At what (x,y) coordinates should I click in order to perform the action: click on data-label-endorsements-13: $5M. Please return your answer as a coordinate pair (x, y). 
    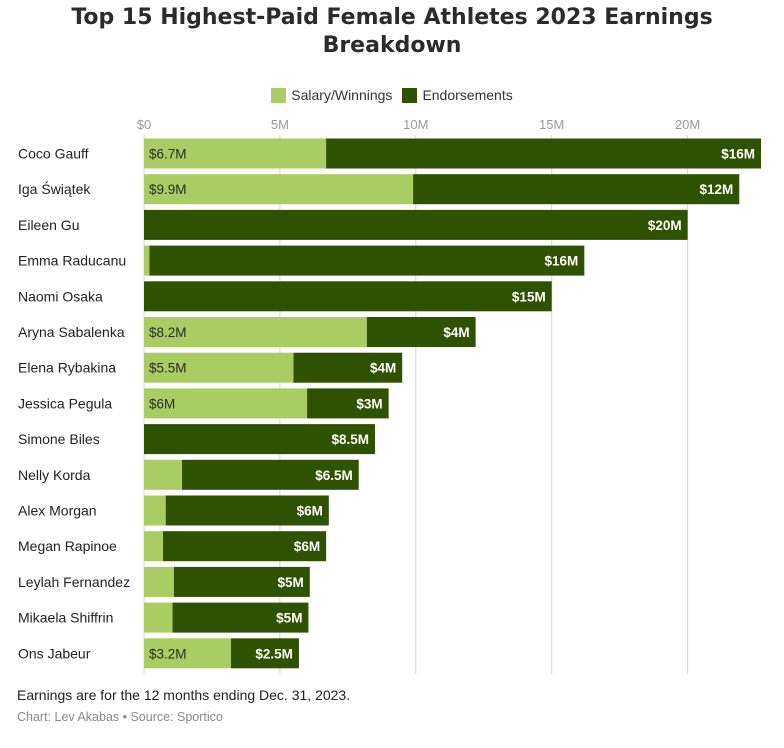
    Looking at the image, I should click on (289, 618).